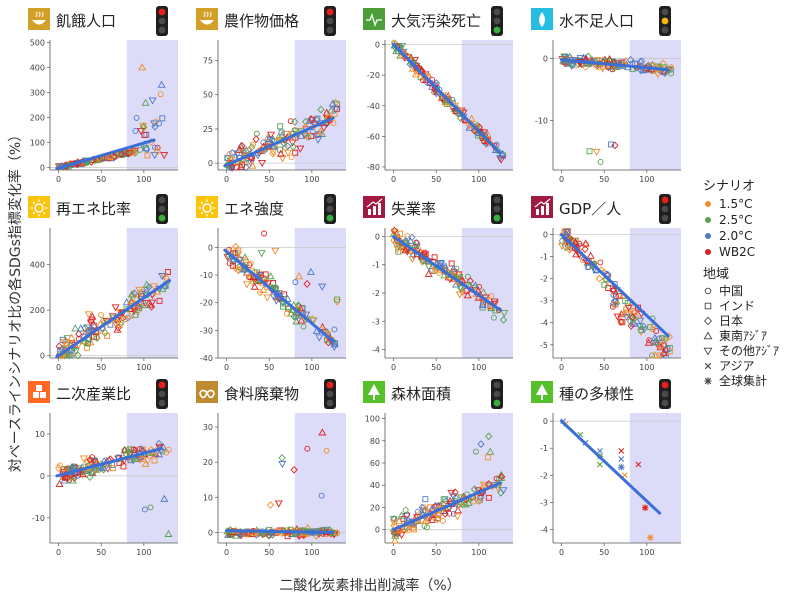 The image size is (800, 607). Describe the element at coordinates (375, 441) in the screenshot. I see `y-tick-label: 80` at that location.